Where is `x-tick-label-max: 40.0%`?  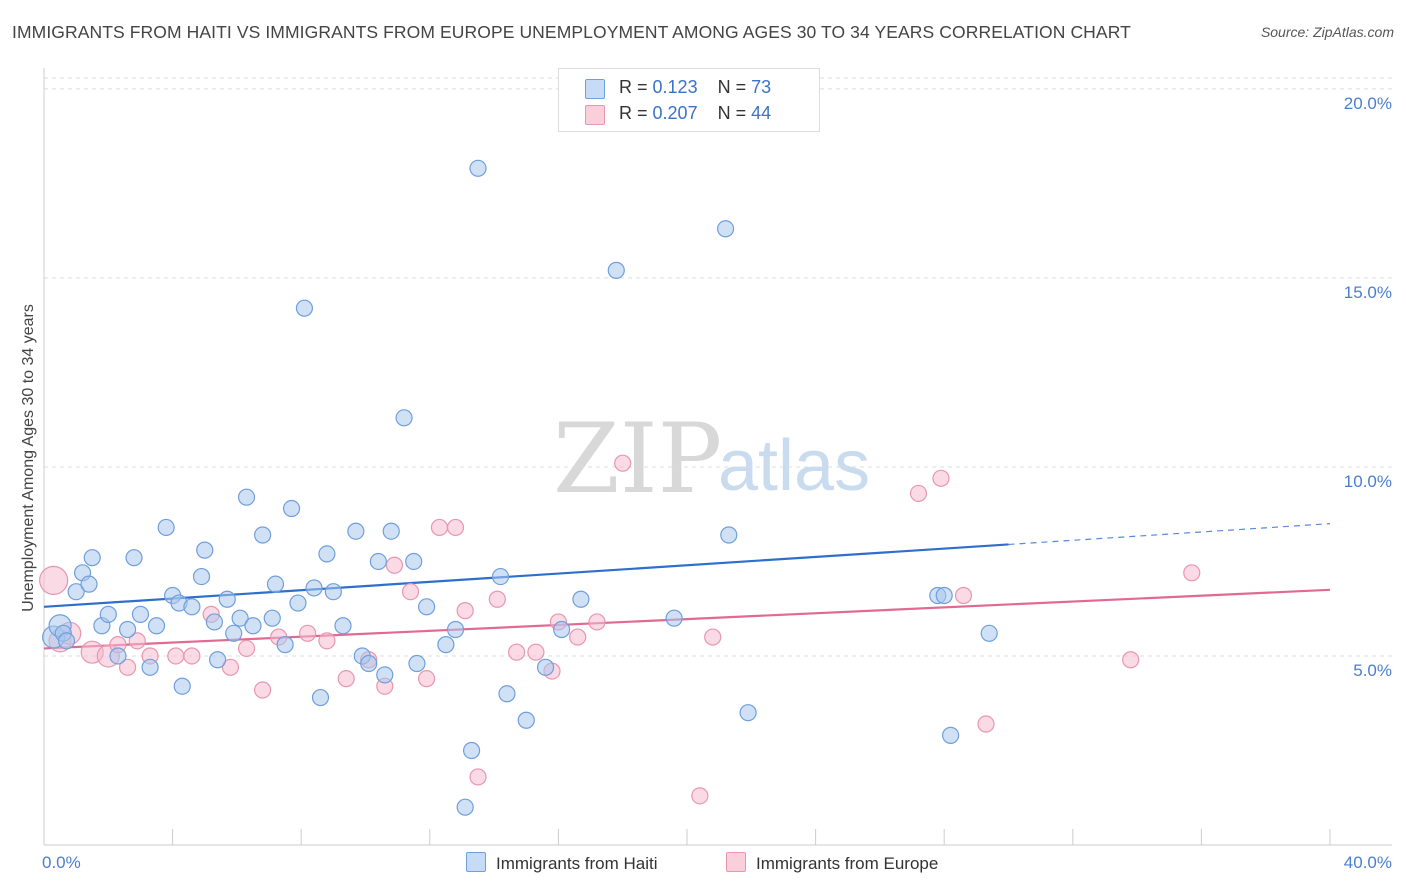 x-tick-label-max: 40.0% is located at coordinates (1367, 862).